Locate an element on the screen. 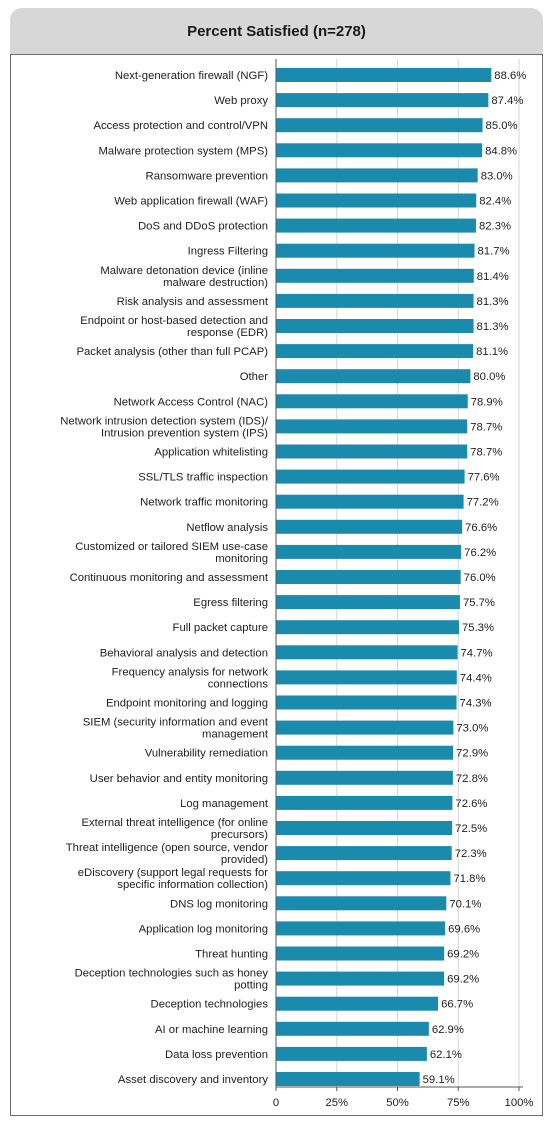 The height and width of the screenshot is (1126, 555). bar-value-label: 82.4% is located at coordinates (495, 202).